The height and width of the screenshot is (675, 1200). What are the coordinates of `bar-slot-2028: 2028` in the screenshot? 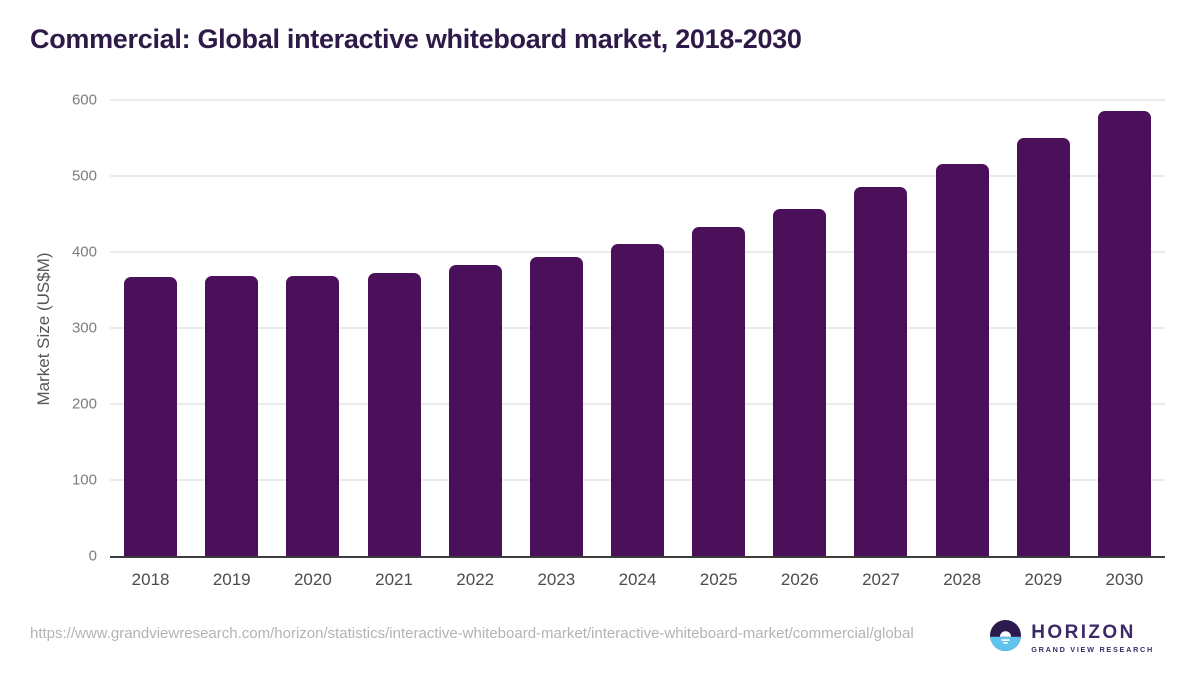 It's located at (962, 344).